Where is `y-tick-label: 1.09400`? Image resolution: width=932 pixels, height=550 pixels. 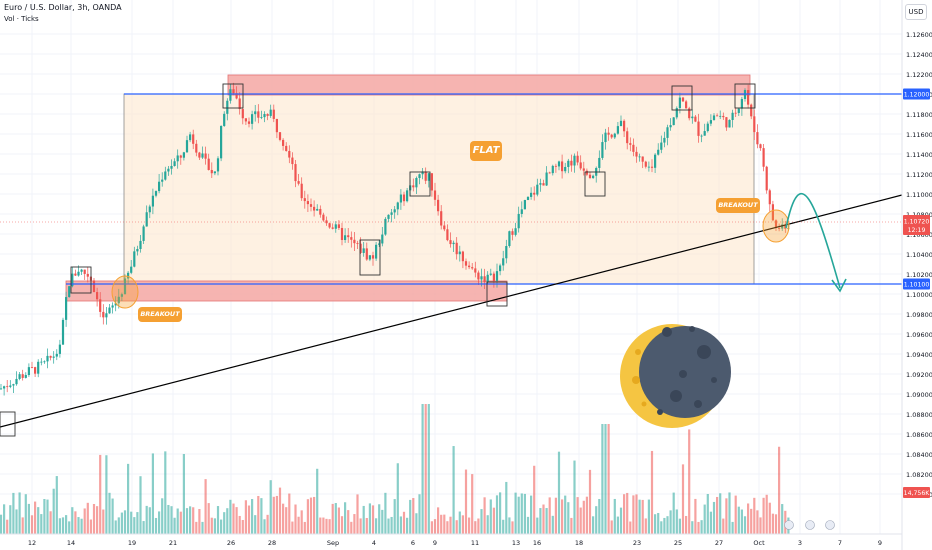 y-tick-label: 1.09400 is located at coordinates (919, 355).